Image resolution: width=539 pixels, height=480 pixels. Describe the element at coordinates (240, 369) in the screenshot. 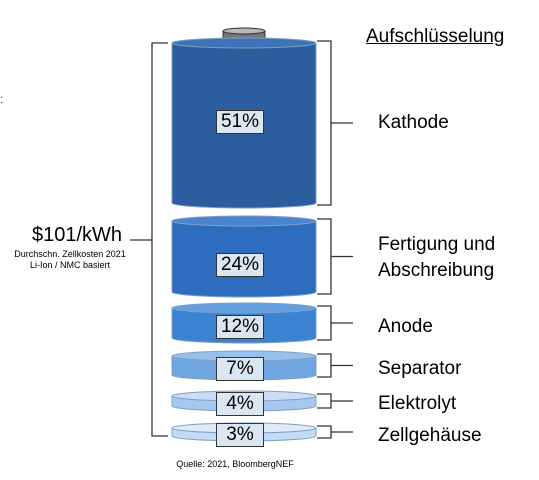

I see `value-label-separator: 7%` at that location.